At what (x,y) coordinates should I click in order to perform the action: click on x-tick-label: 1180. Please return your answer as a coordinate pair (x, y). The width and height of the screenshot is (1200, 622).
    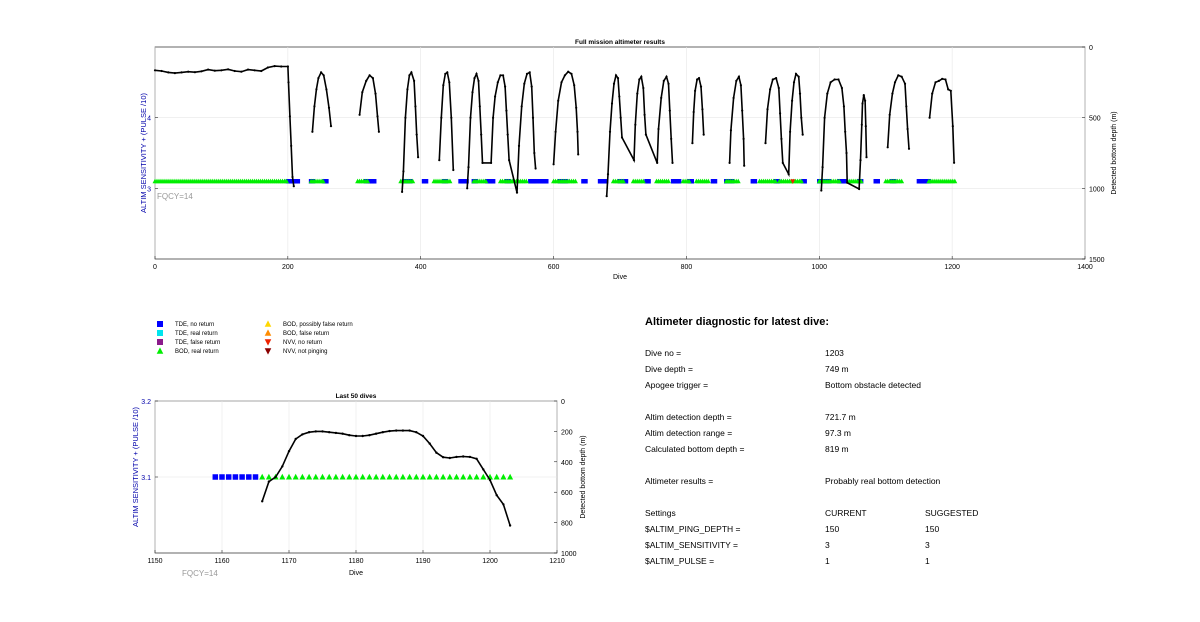
    Looking at the image, I should click on (355, 561).